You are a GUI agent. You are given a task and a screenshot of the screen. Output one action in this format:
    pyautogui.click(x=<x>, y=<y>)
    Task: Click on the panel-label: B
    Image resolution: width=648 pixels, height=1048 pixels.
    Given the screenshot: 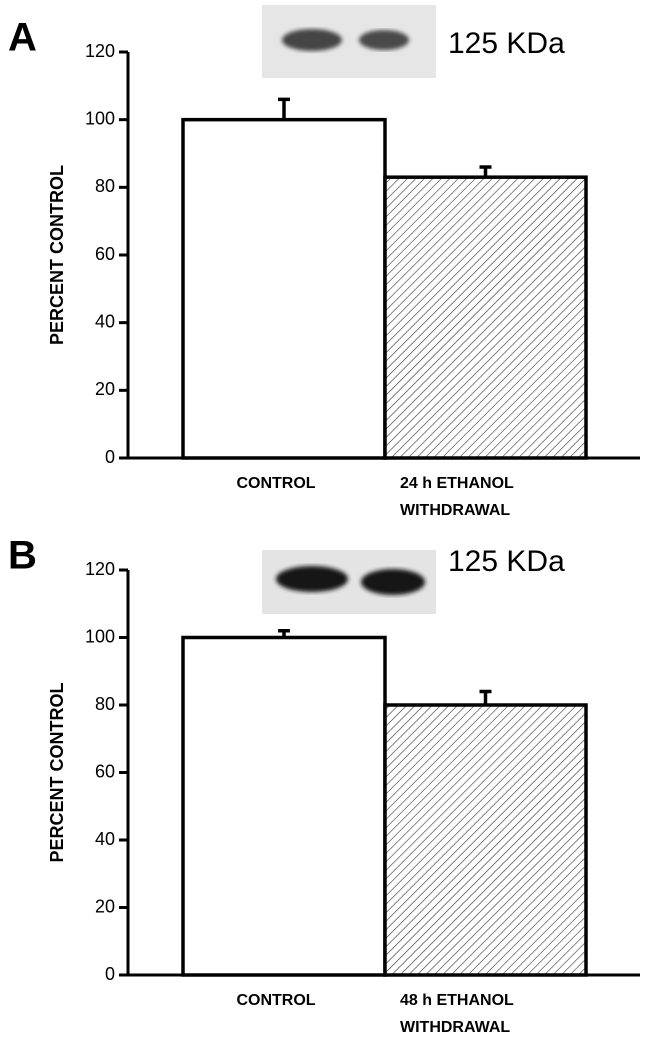 What is the action you would take?
    pyautogui.click(x=22, y=556)
    